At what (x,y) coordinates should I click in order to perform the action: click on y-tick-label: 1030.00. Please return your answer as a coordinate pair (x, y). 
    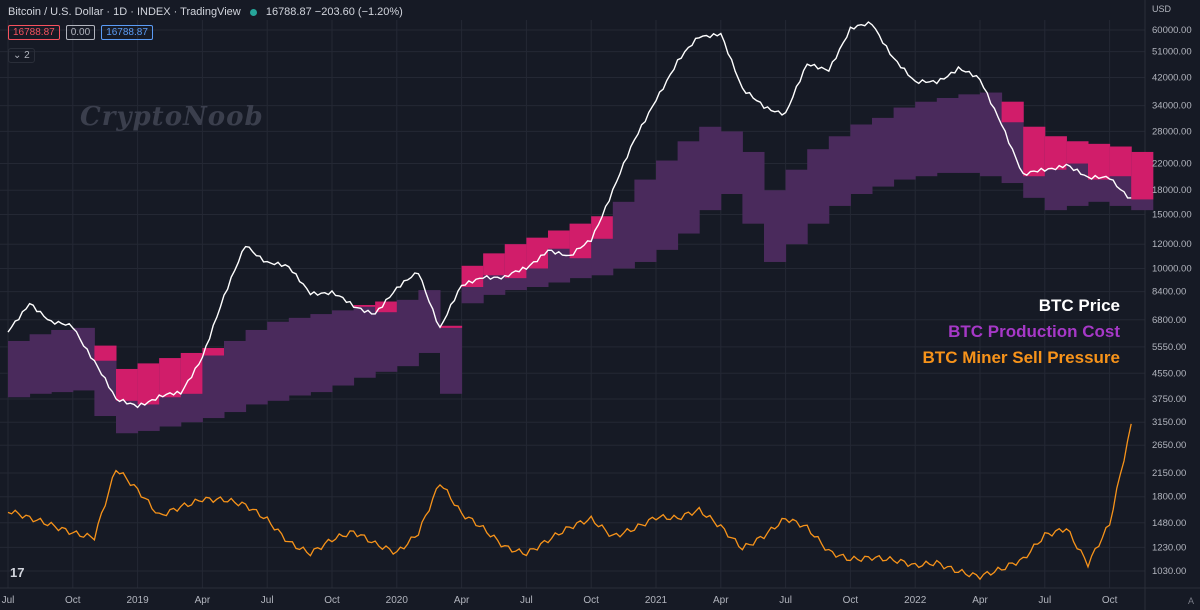
    Looking at the image, I should click on (1169, 571).